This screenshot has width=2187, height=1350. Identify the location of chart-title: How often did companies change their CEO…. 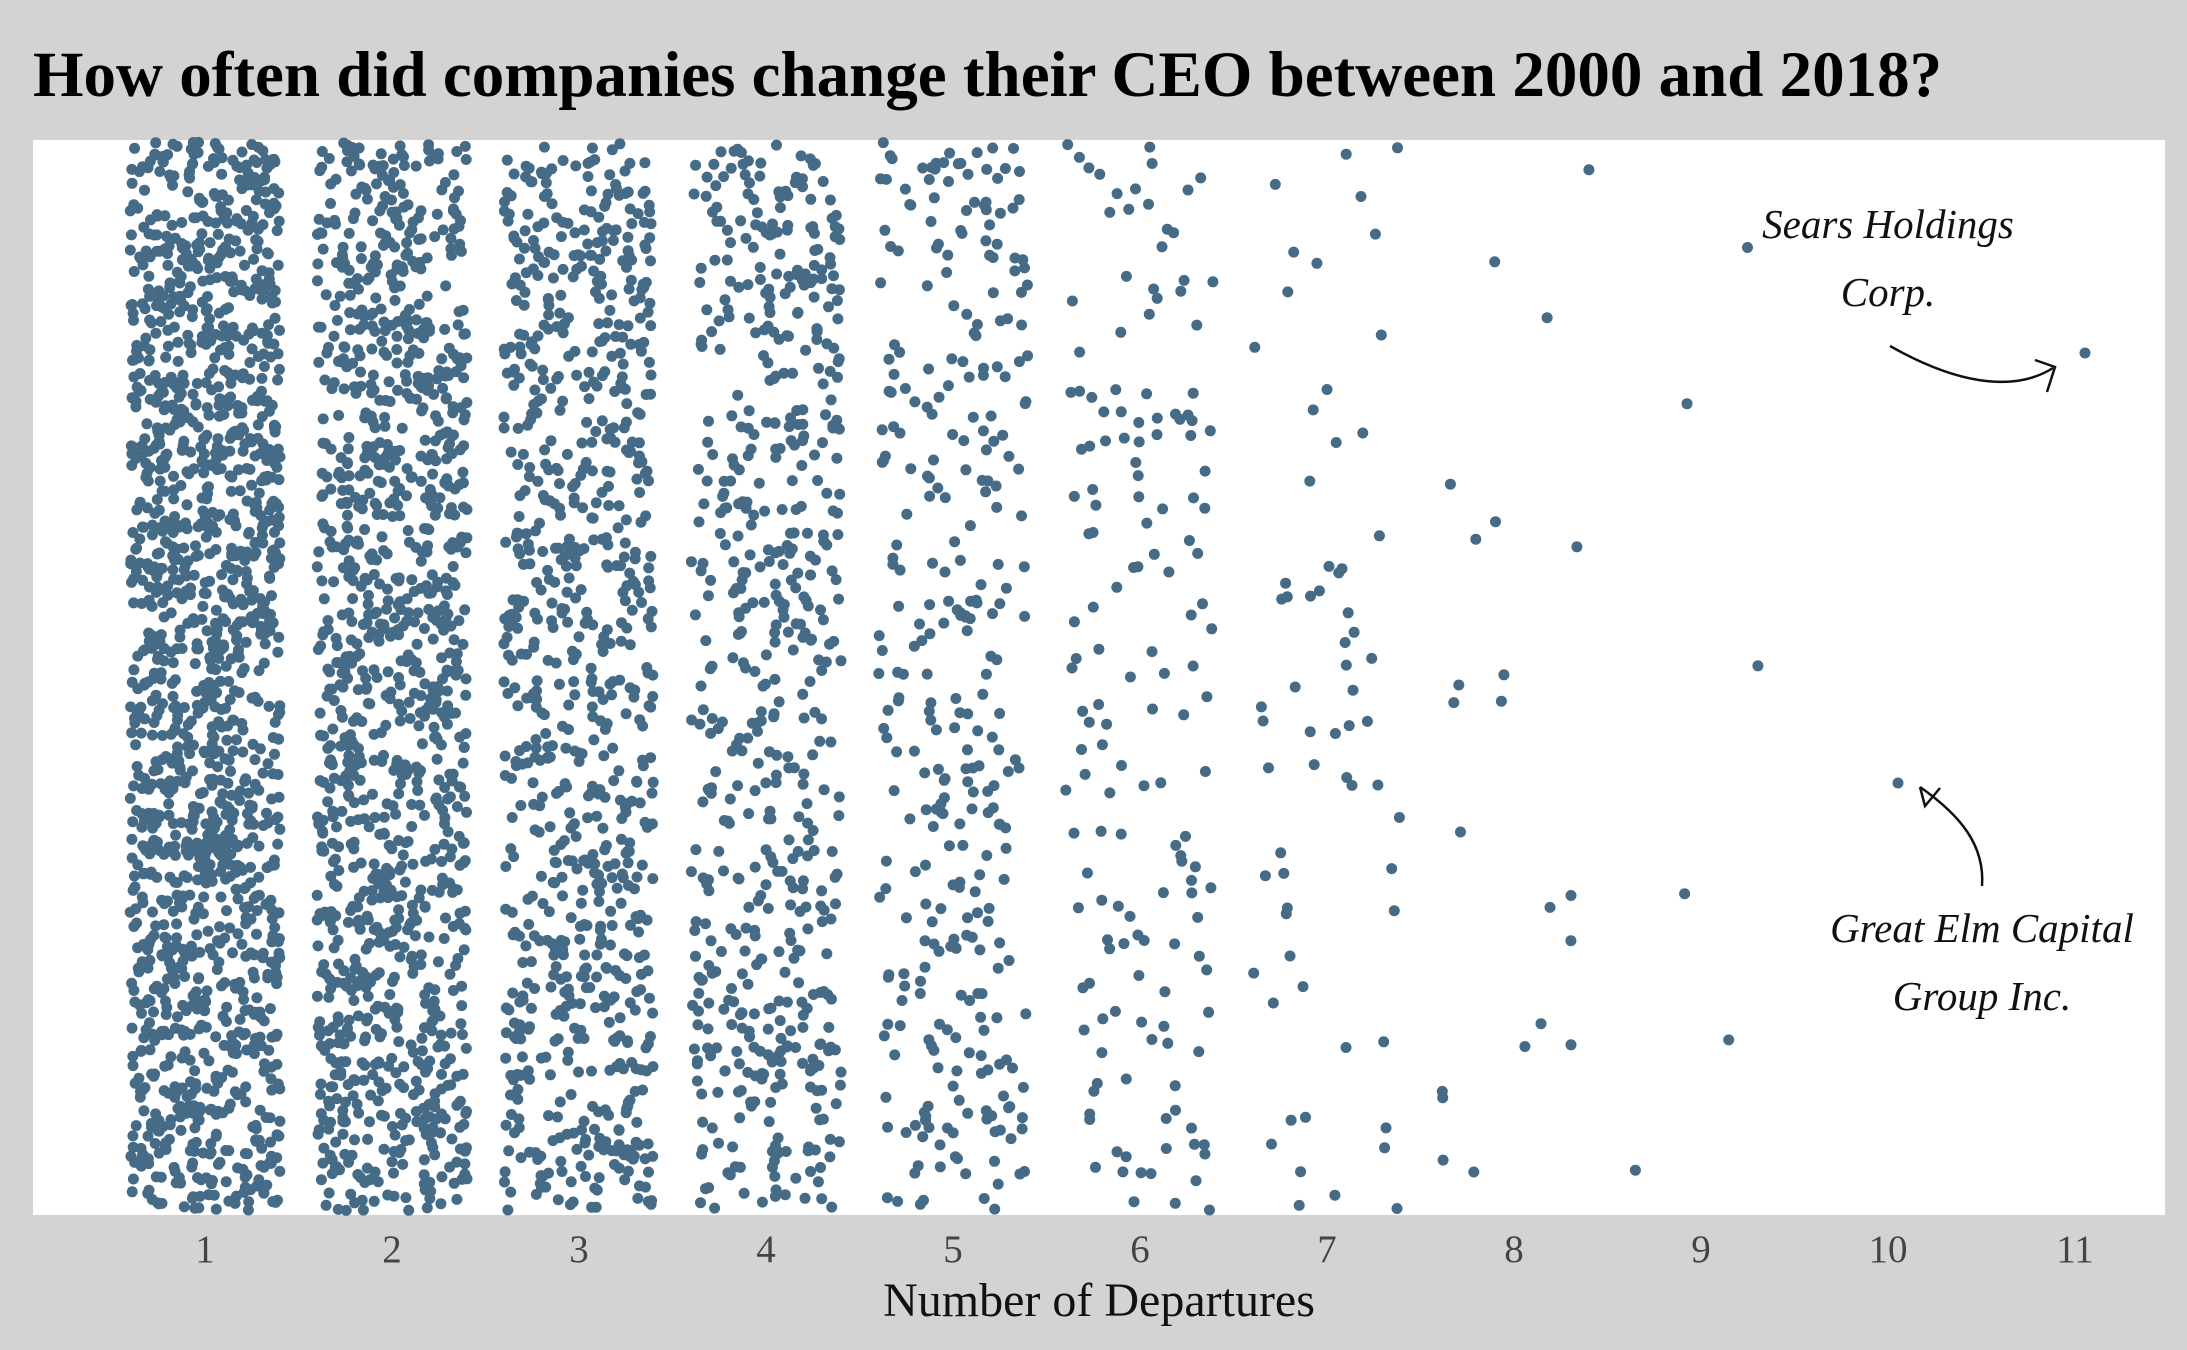
(988, 75).